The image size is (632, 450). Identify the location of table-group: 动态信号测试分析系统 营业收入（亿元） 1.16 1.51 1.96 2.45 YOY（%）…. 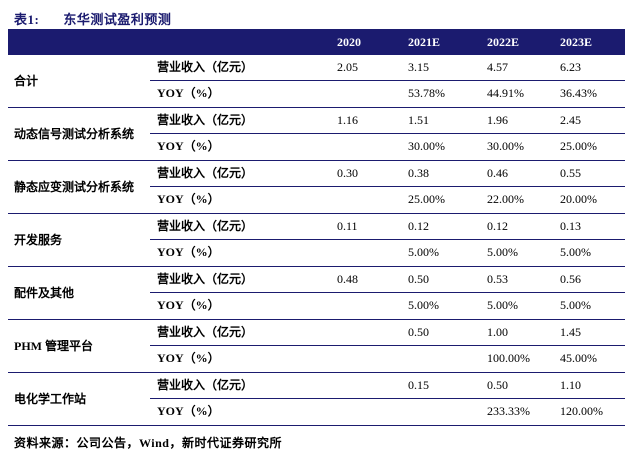
(316, 134).